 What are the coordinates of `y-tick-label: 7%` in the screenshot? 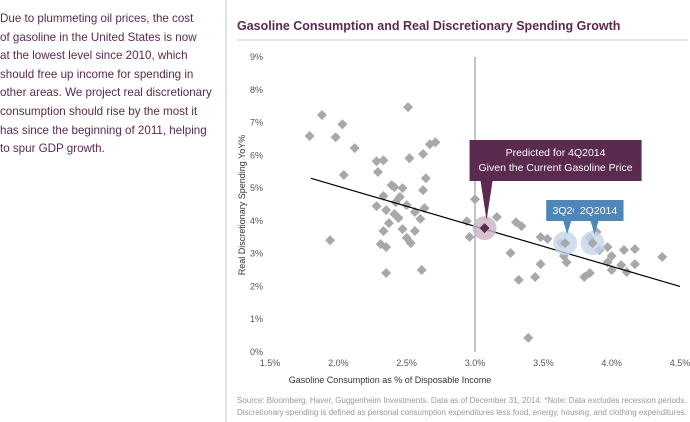 It's located at (256, 123).